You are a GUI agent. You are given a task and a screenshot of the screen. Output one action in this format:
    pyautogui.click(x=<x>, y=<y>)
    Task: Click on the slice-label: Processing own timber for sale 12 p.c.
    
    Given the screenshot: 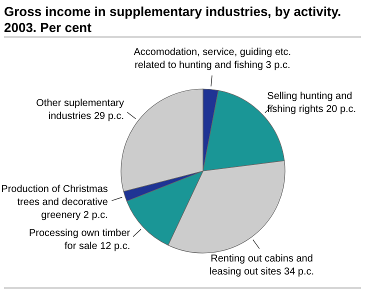 What is the action you would take?
    pyautogui.click(x=79, y=240)
    